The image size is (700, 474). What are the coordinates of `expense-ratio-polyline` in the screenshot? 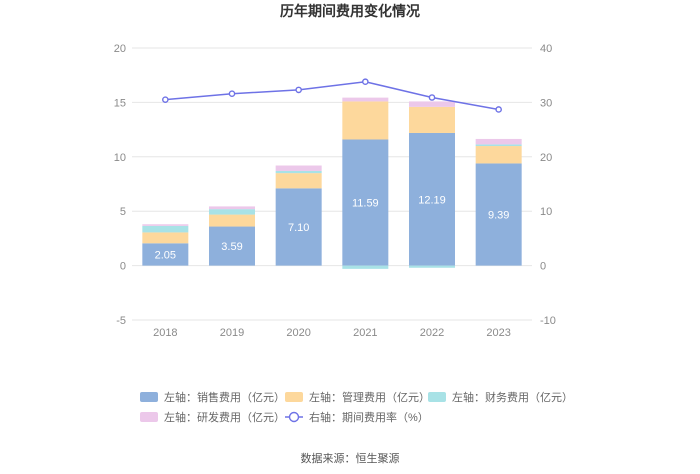 It's located at (332, 95).